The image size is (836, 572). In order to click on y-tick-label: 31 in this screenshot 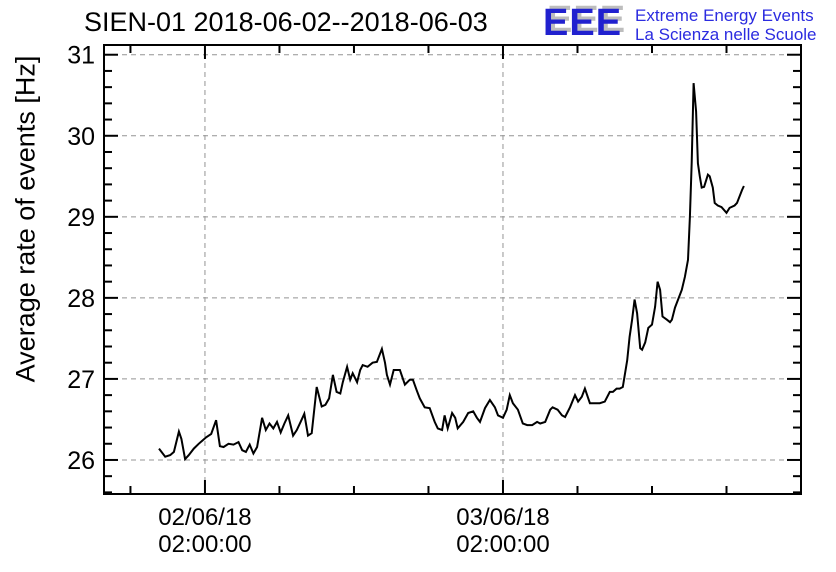, I will do `click(81, 56)`.